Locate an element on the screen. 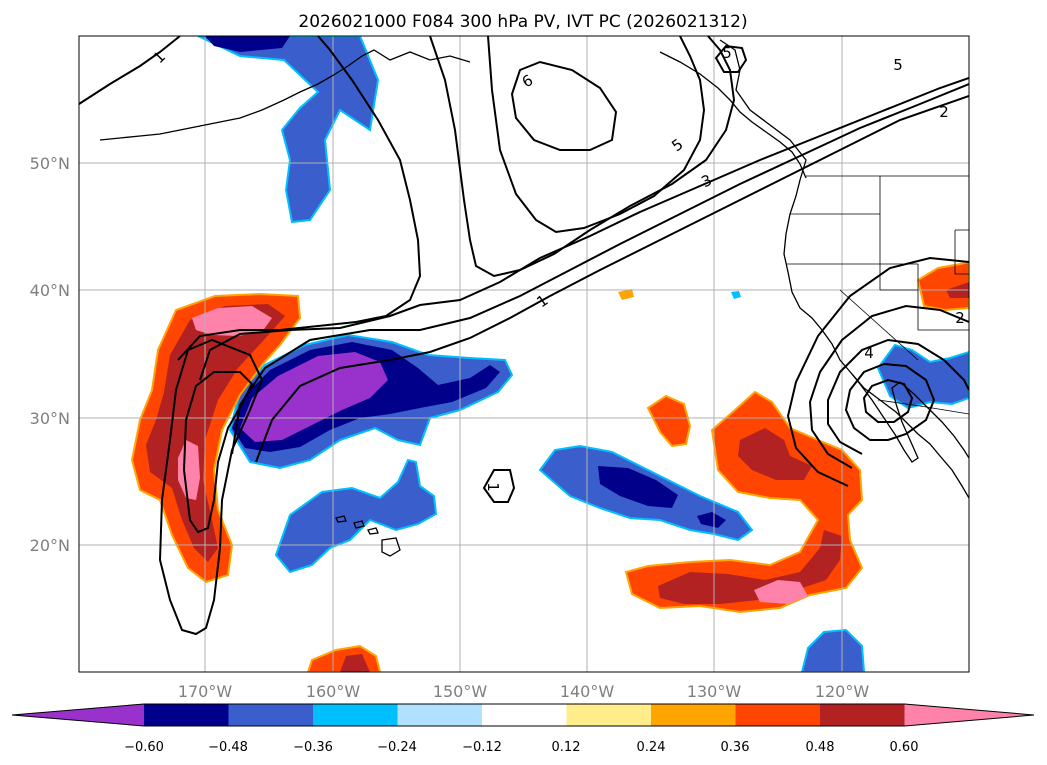 Image resolution: width=1047 pixels, height=765 pixels. pos-anomaly-subtropical-east-core is located at coordinates (781, 592).